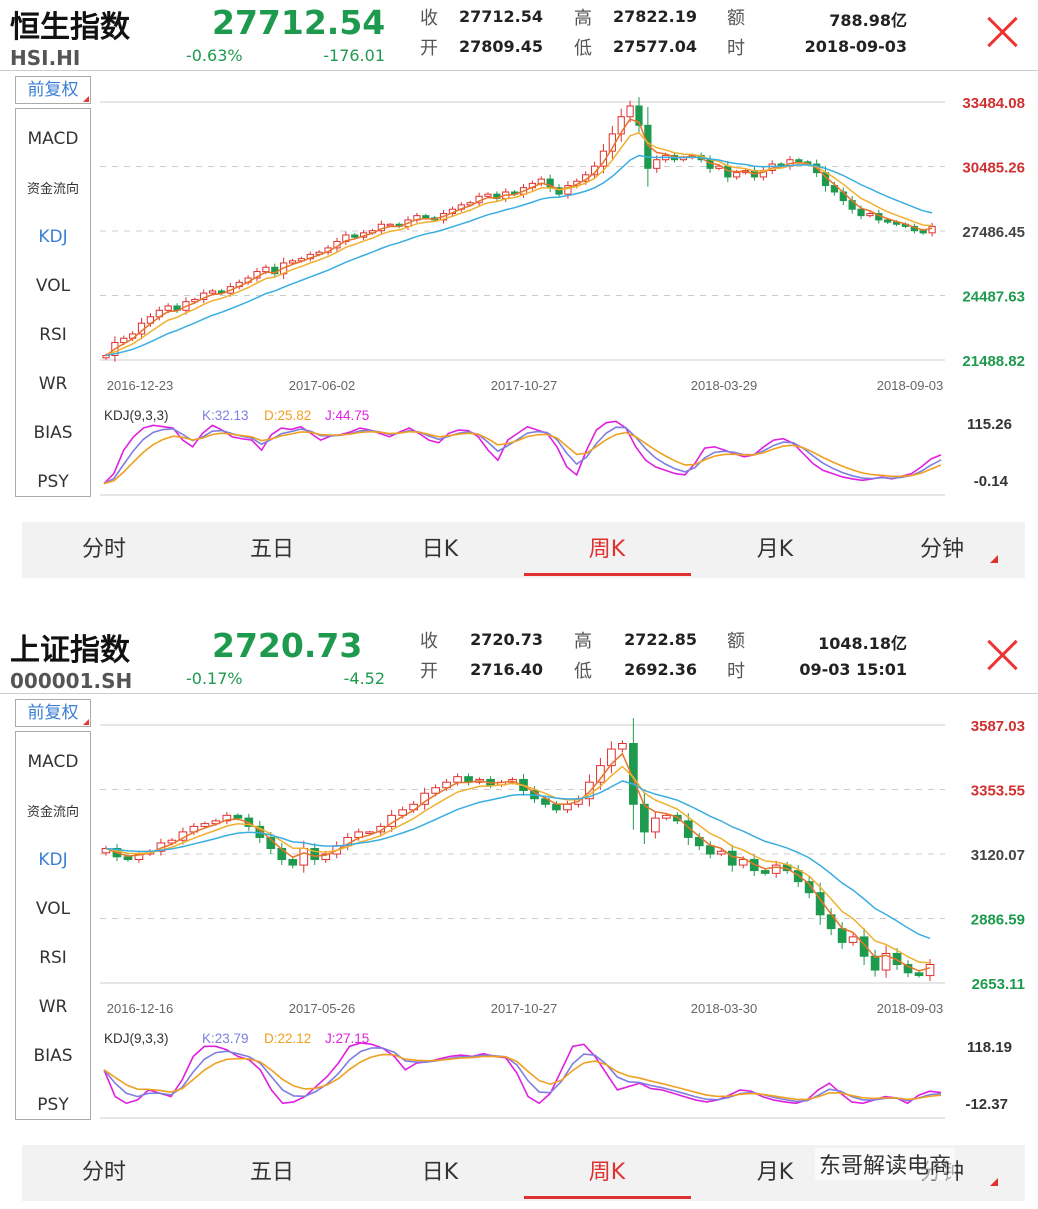 The width and height of the screenshot is (1038, 1209). I want to click on close-label: 收, so click(429, 641).